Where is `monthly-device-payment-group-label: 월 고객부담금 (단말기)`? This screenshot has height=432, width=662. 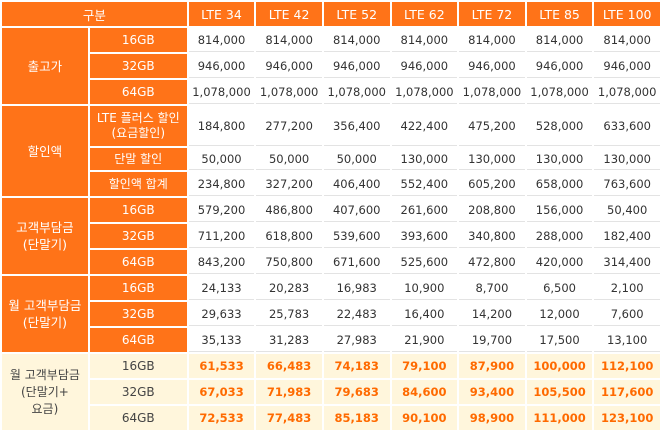 monthly-device-payment-group-label: 월 고객부담금 (단말기) is located at coordinates (45, 314).